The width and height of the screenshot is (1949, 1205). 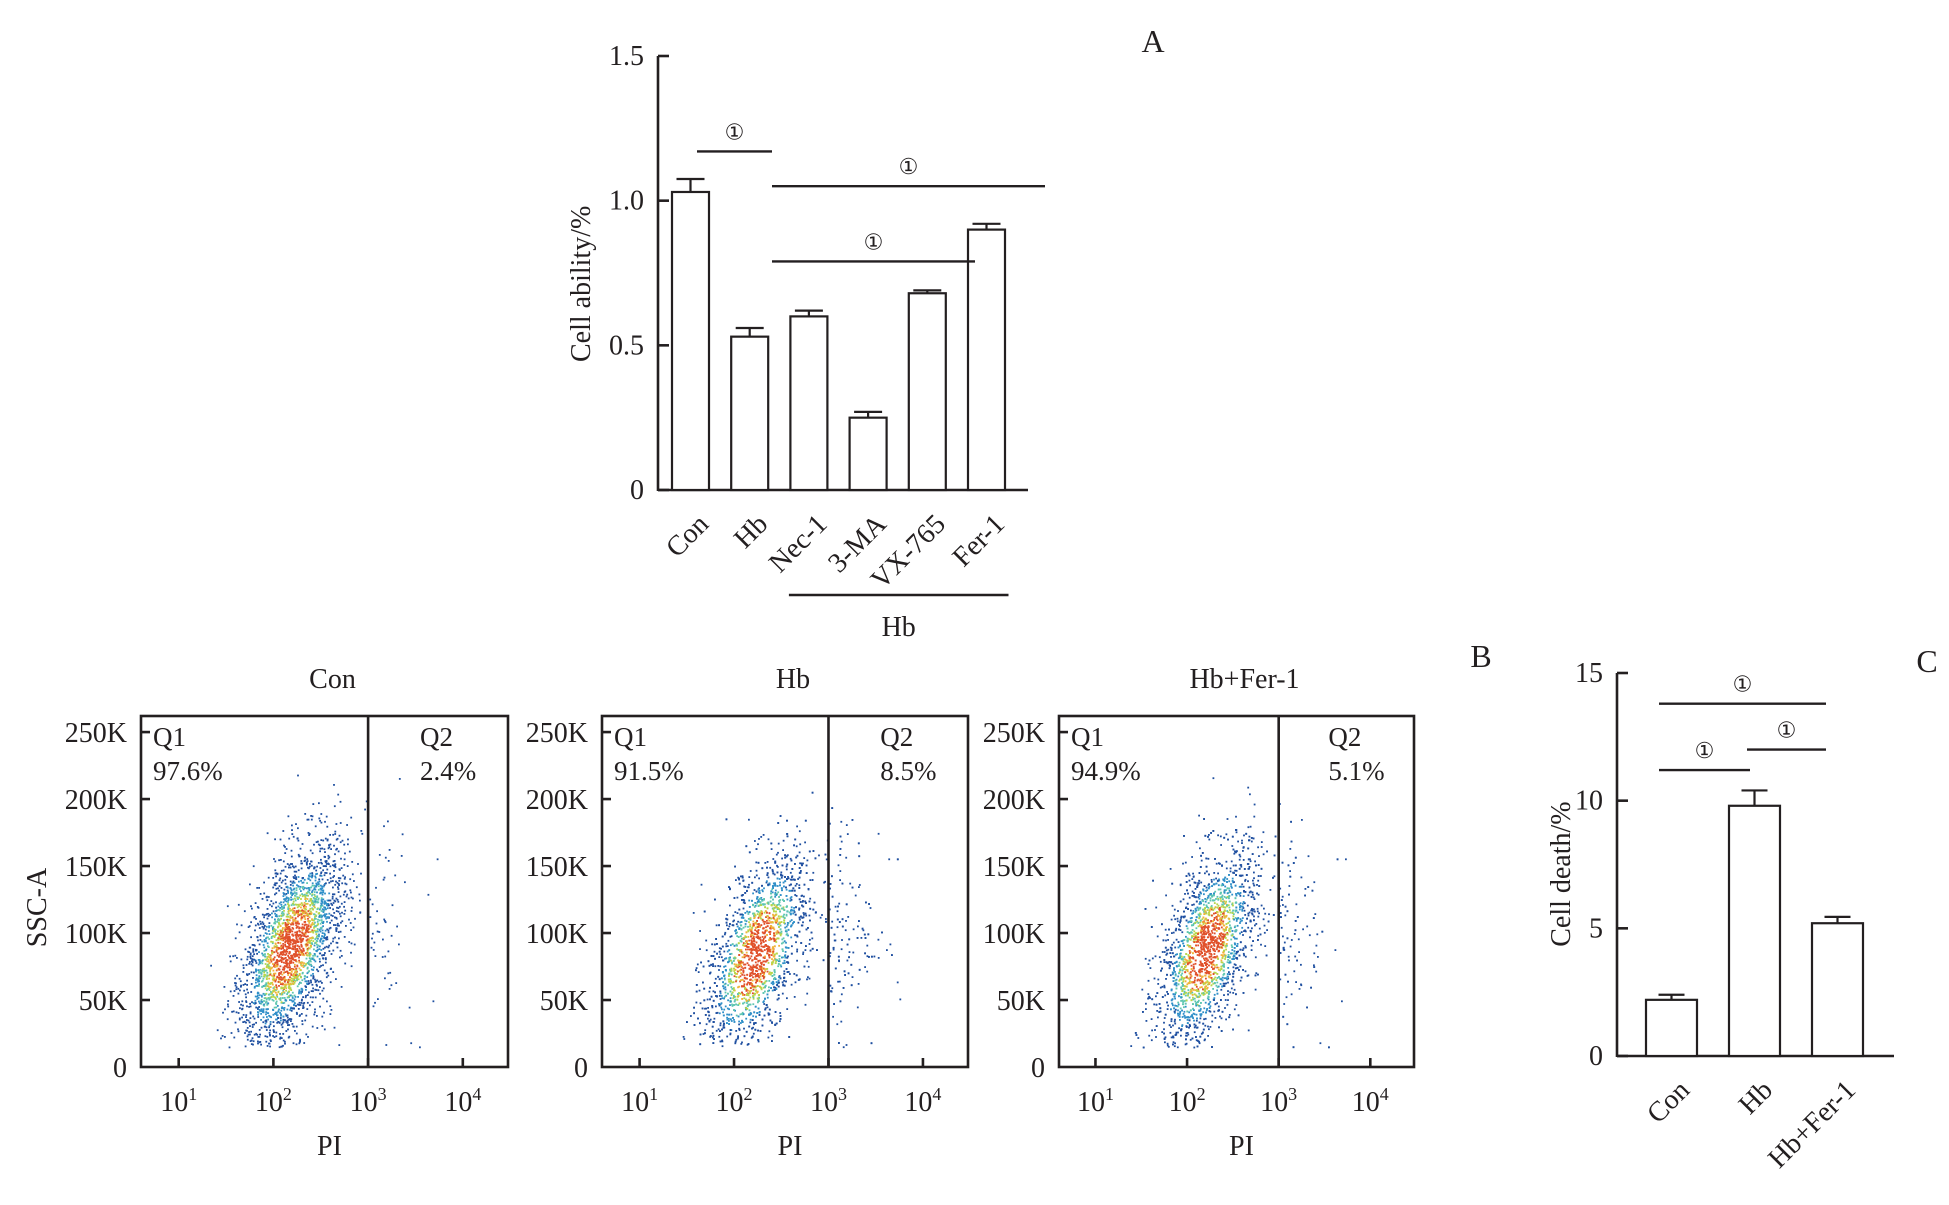 What do you see at coordinates (448, 771) in the screenshot?
I see `q2-value: 2.4%` at bounding box center [448, 771].